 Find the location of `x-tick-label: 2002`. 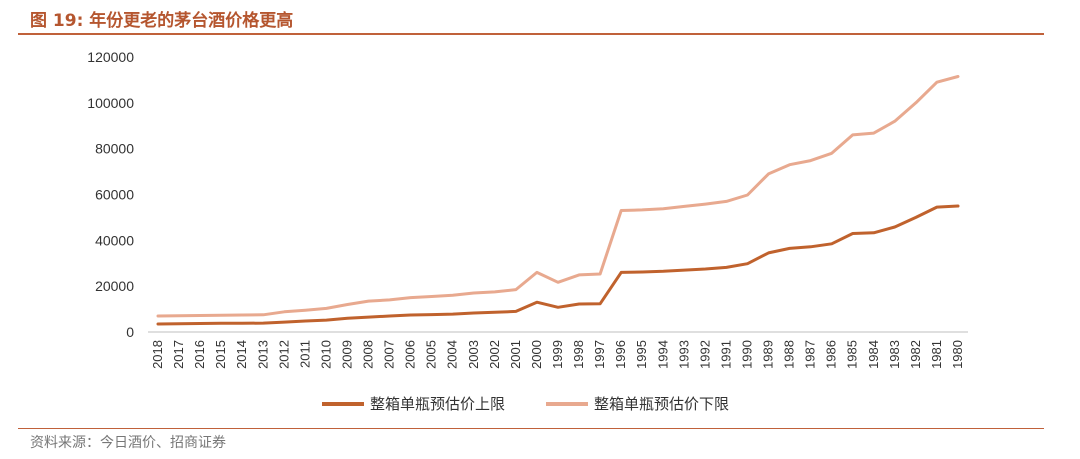

x-tick-label: 2002 is located at coordinates (494, 354).